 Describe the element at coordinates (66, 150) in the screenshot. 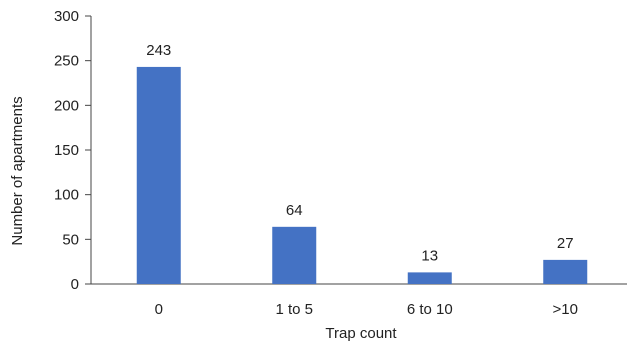

I see `y-tick-label: 150` at that location.